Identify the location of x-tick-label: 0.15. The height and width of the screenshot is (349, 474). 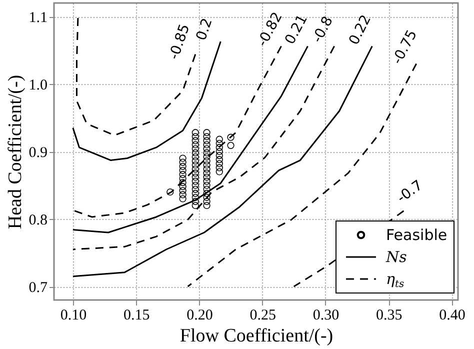
(136, 316).